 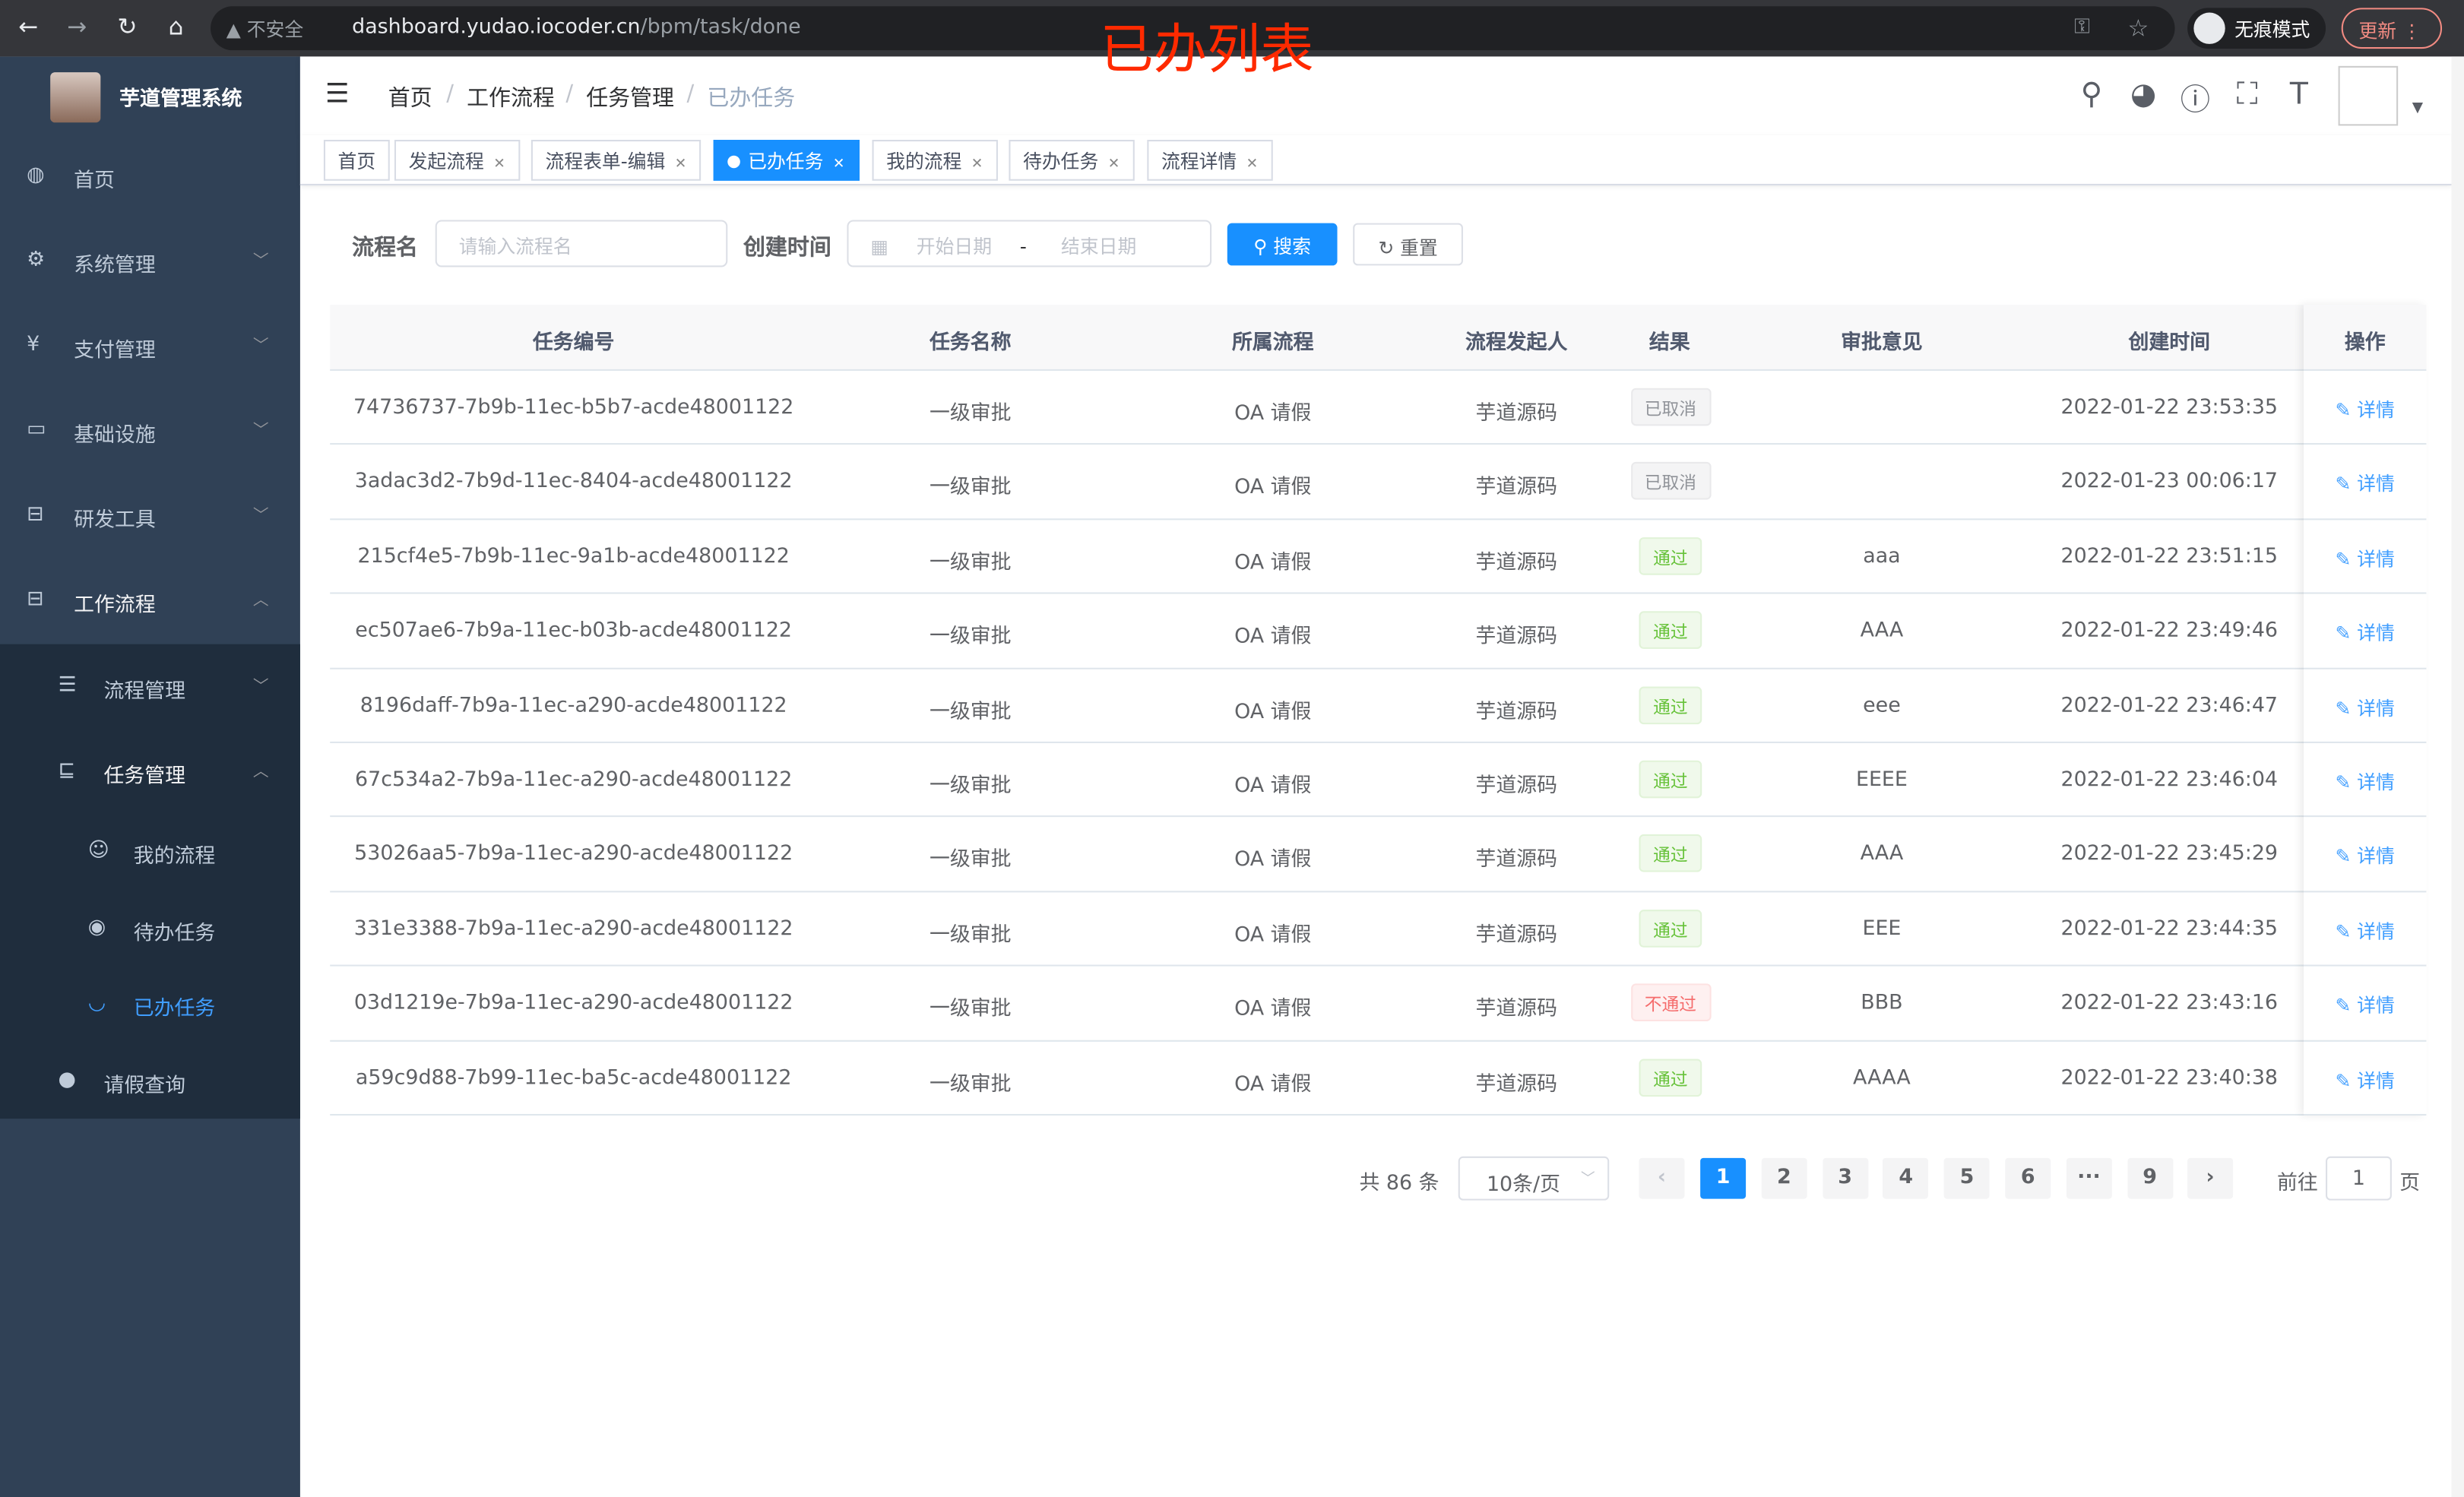 I want to click on caret-down-icon: ▼, so click(x=2418, y=108).